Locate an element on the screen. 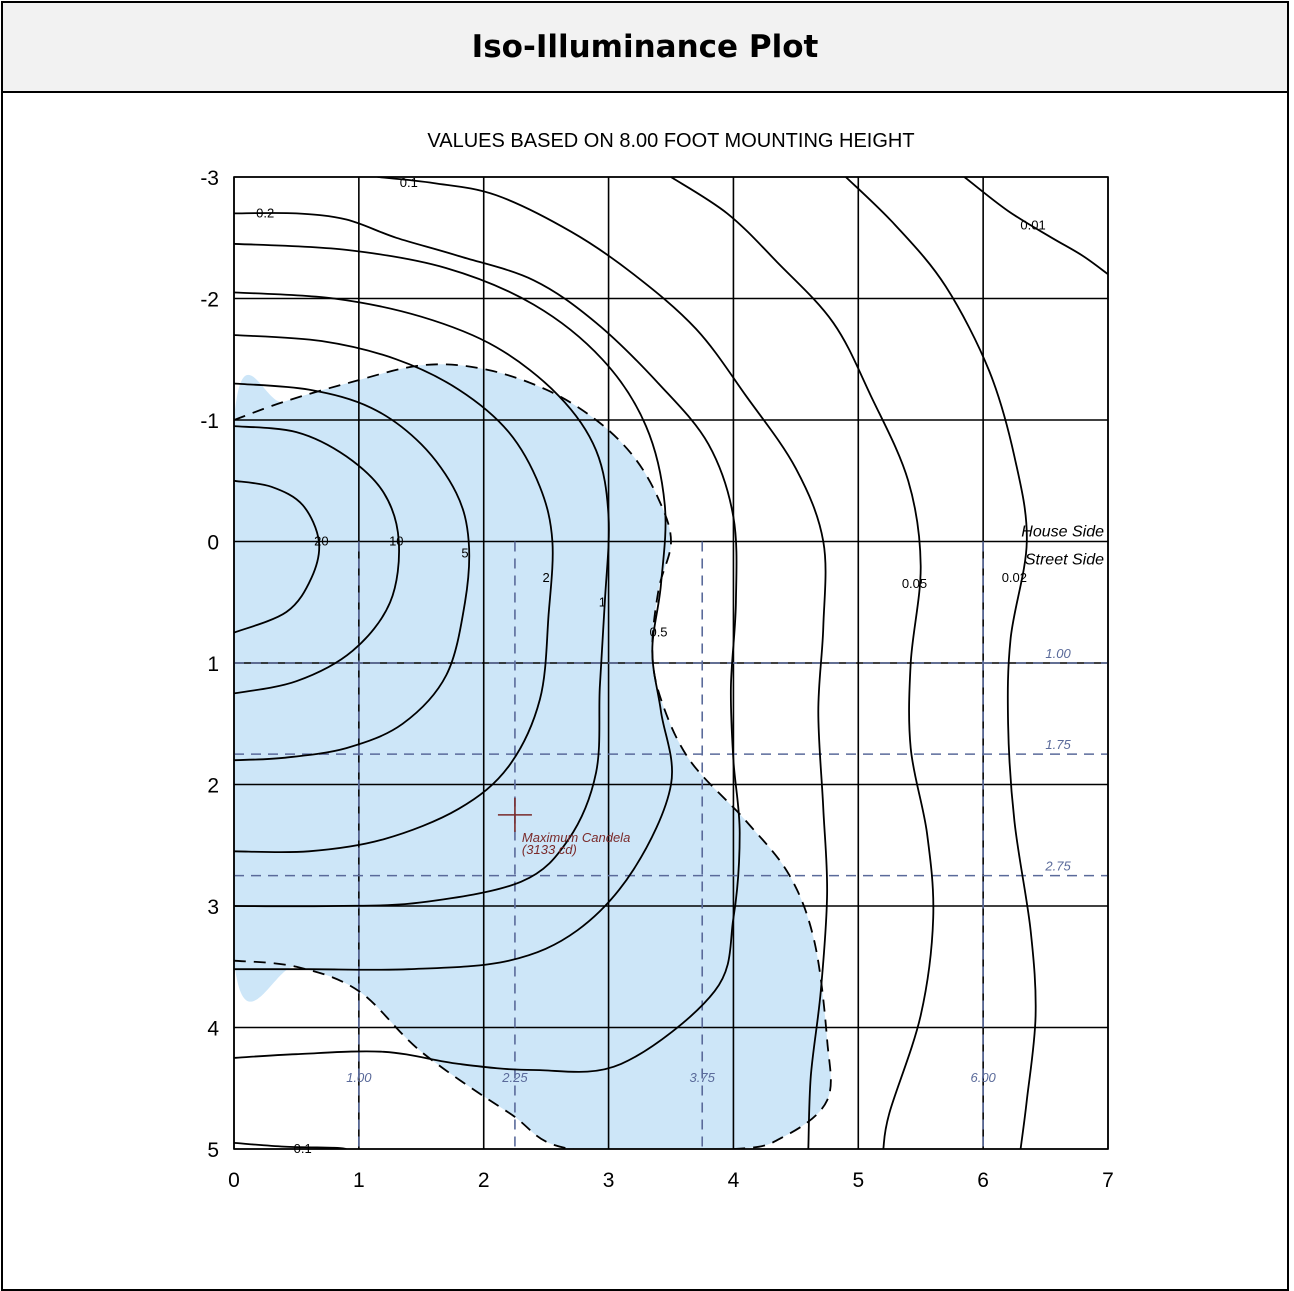 The height and width of the screenshot is (1291, 1294). page-title: Iso-Illuminance Plot is located at coordinates (645, 47).